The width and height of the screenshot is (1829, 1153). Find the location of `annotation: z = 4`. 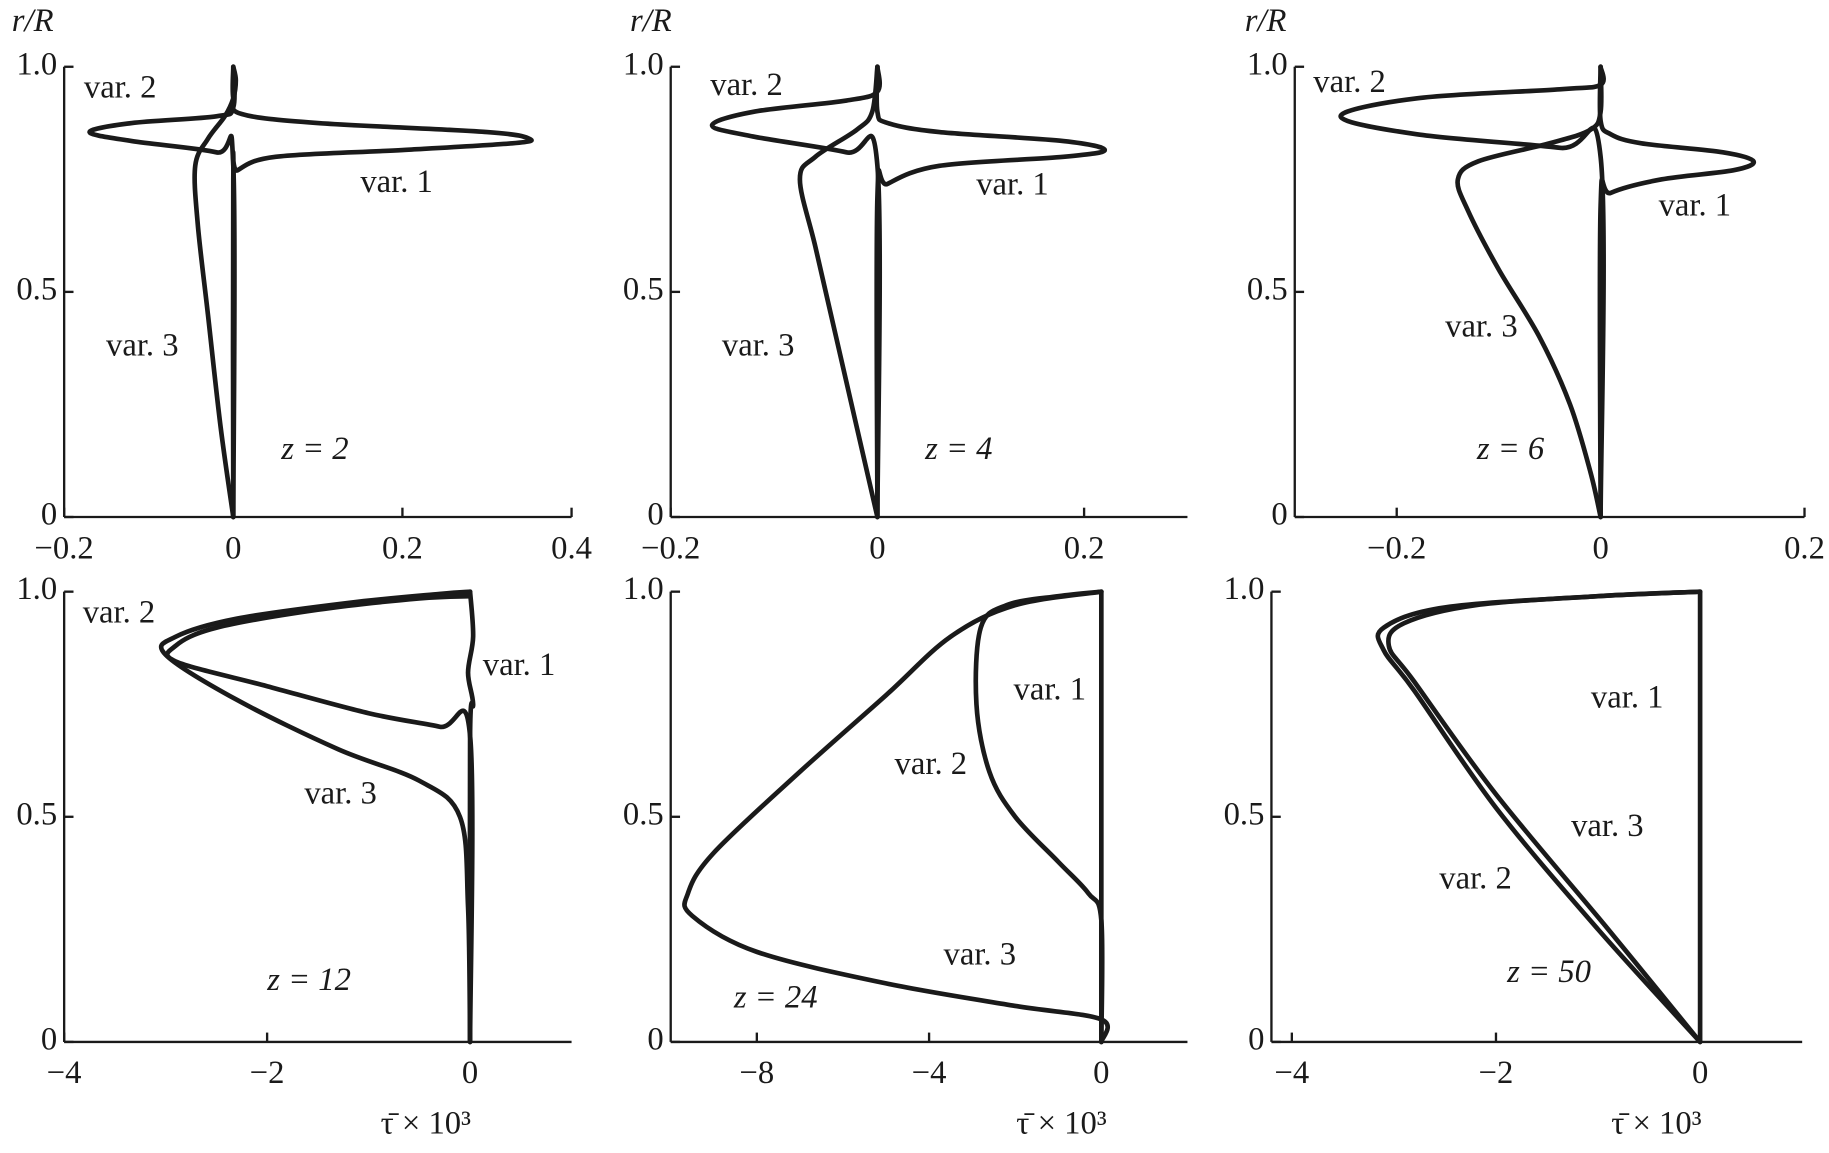

annotation: z = 4 is located at coordinates (958, 449).